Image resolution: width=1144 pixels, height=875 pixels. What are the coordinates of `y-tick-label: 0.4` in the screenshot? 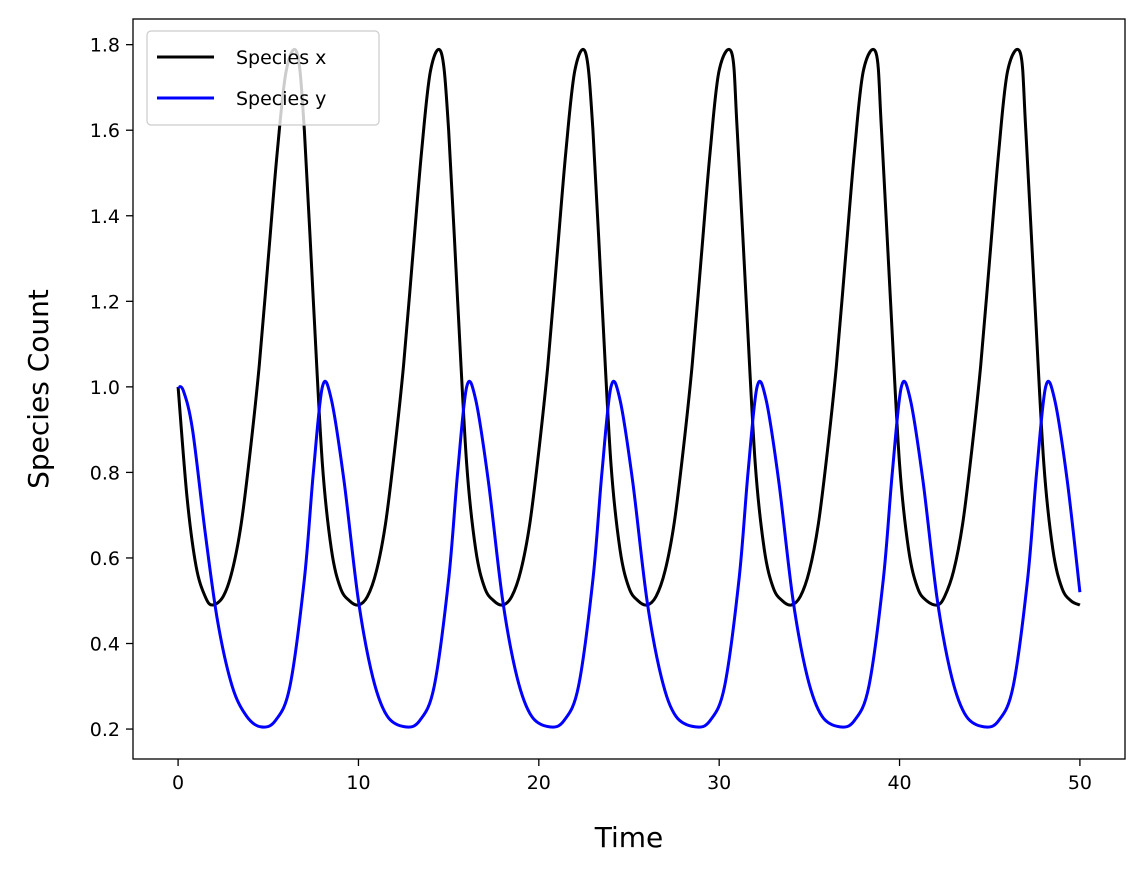 It's located at (105, 645).